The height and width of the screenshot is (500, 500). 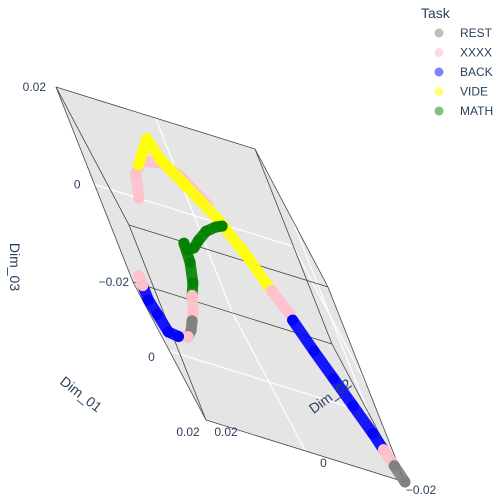 I want to click on legend-label: REST, so click(x=476, y=33).